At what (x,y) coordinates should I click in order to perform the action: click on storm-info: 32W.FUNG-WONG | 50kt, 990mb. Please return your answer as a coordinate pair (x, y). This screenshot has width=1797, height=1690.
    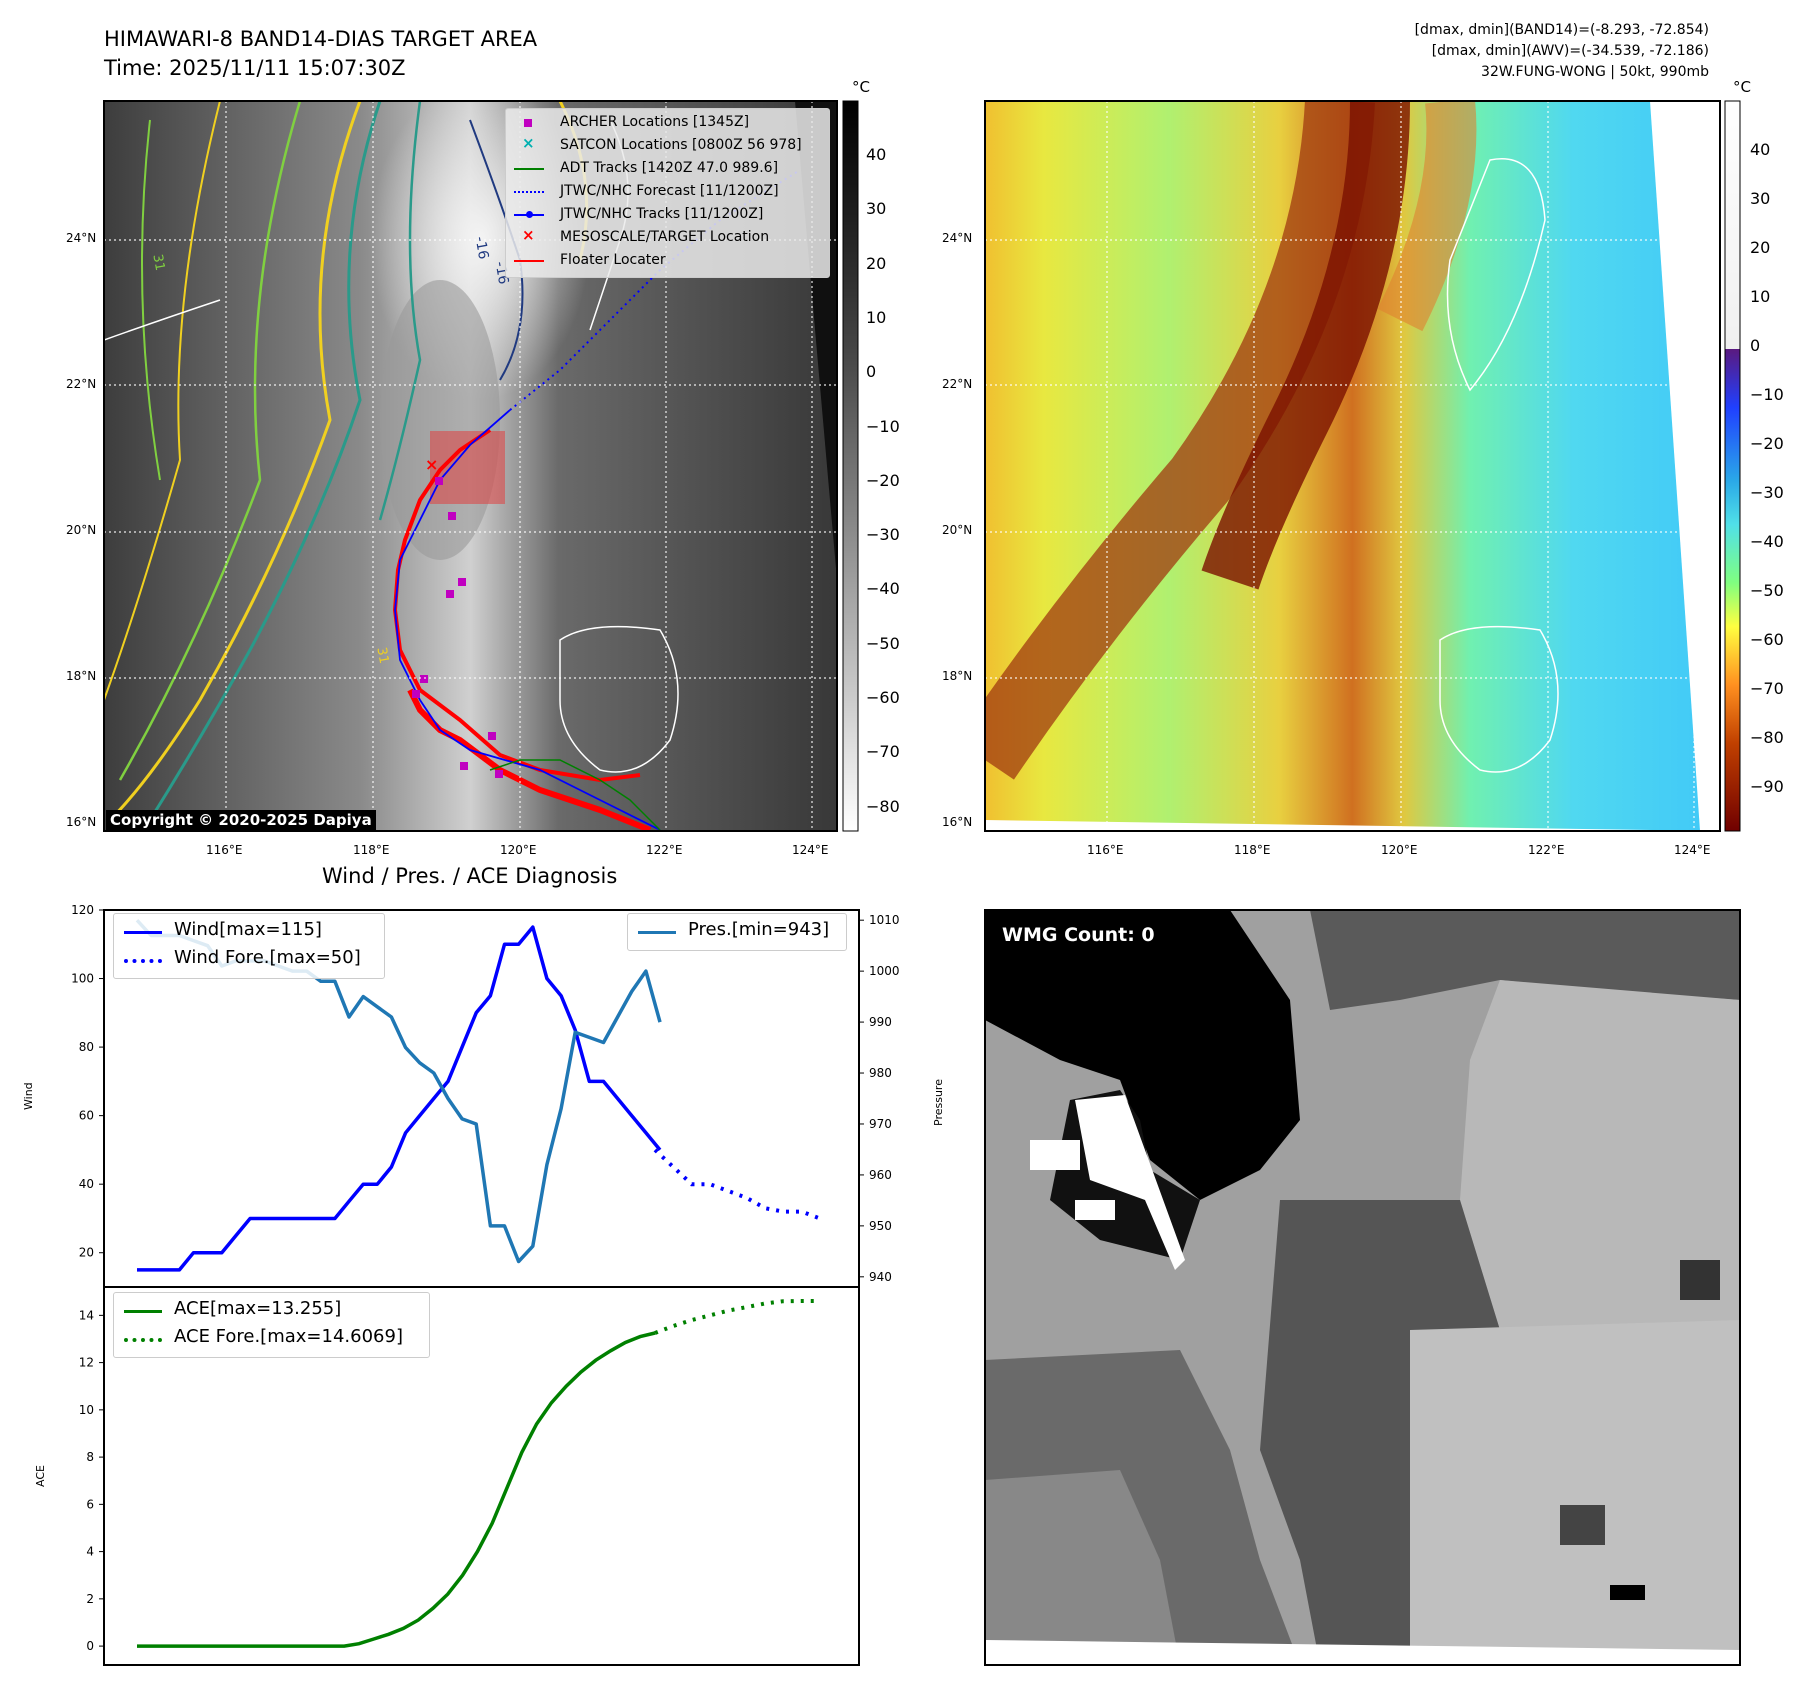
    Looking at the image, I should click on (1595, 72).